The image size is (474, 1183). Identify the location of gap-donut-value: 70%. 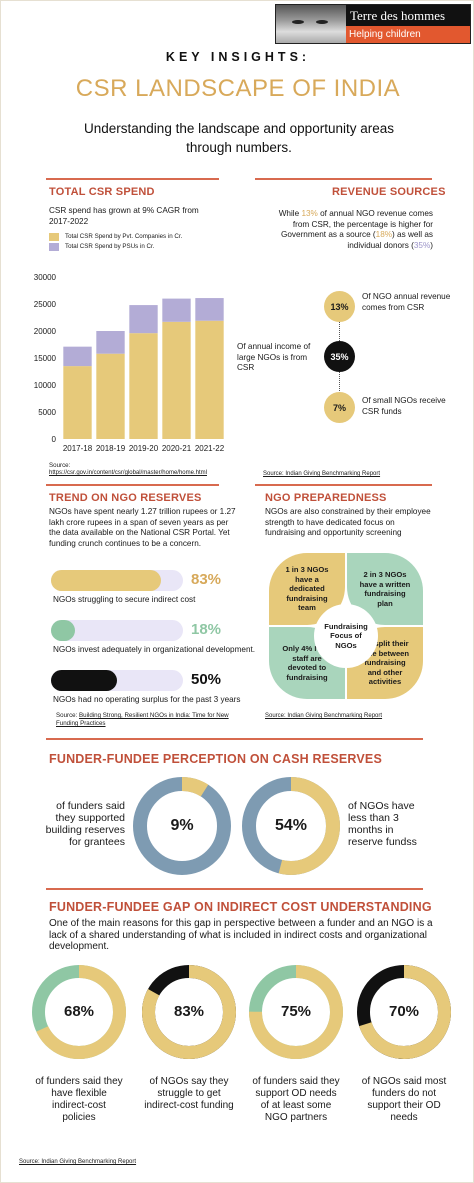
(404, 1011).